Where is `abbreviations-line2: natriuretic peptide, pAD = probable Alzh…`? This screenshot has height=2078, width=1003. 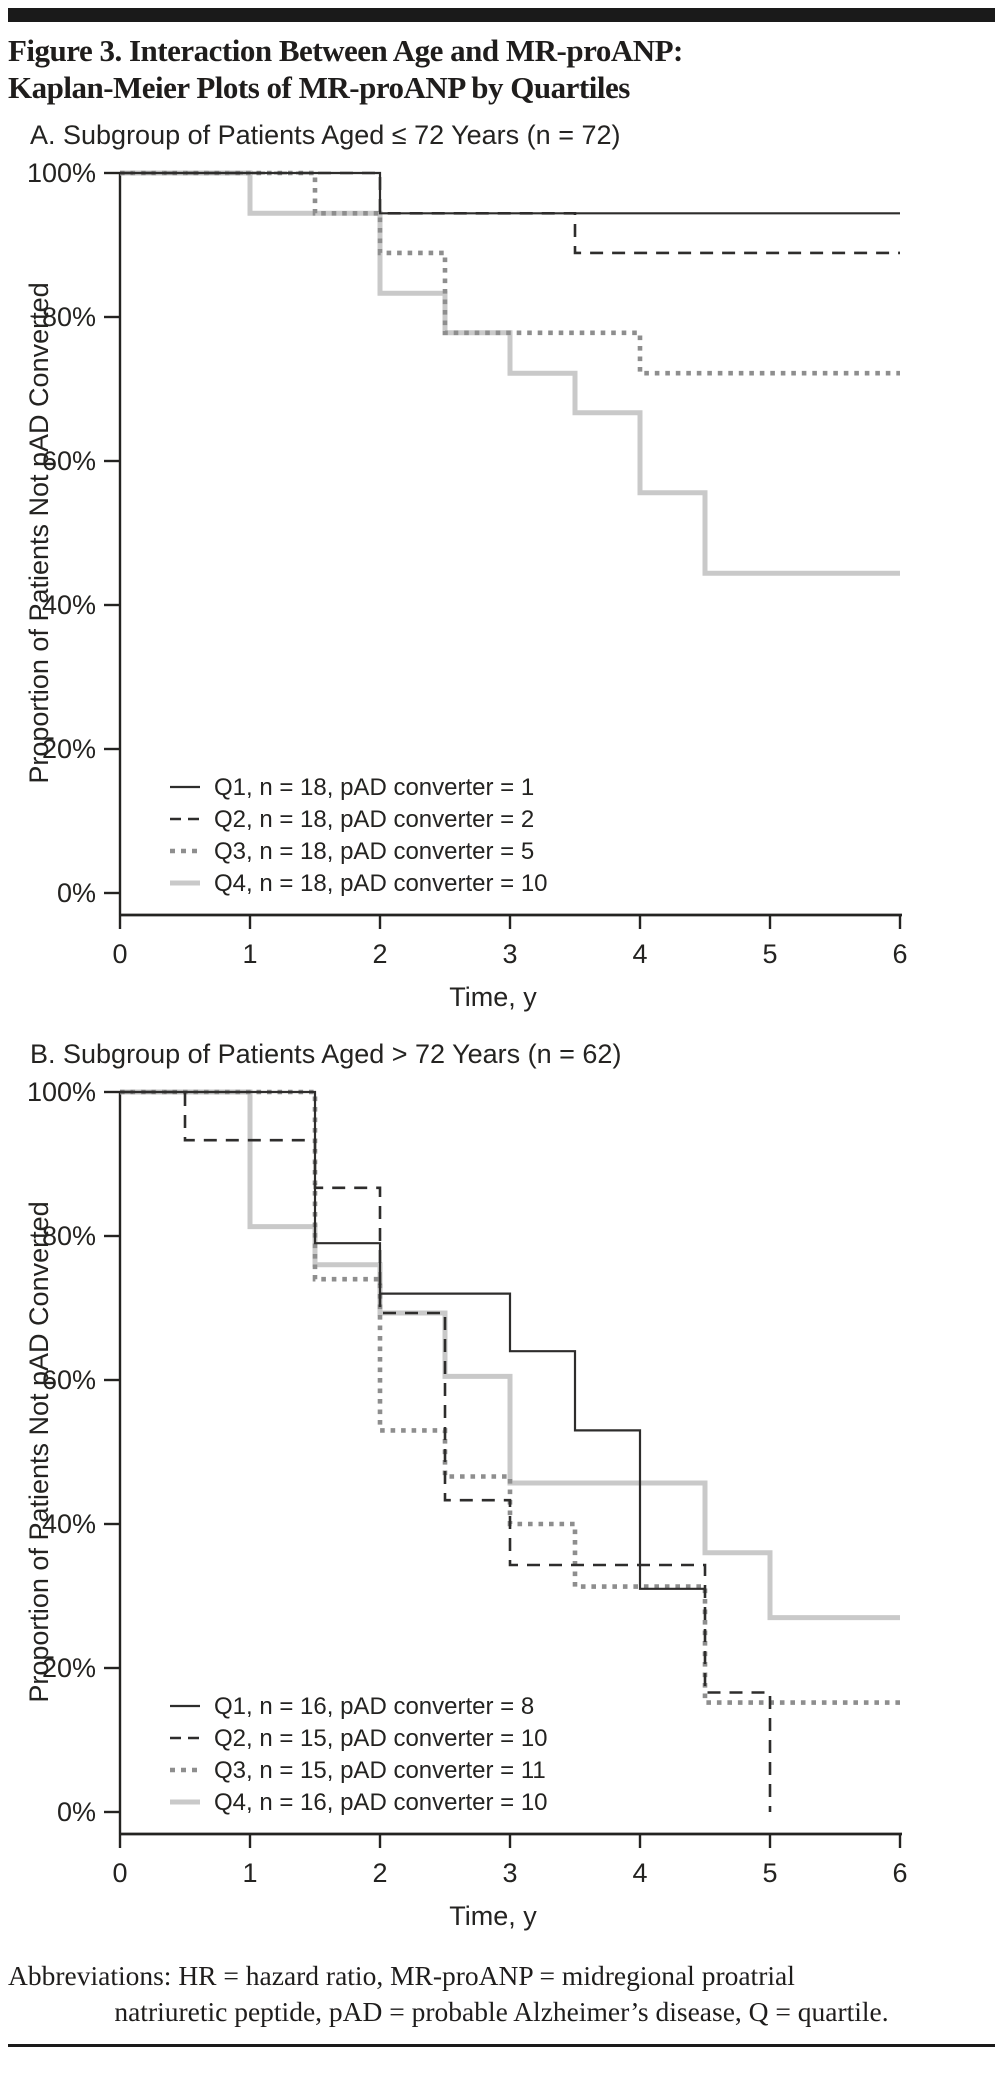
abbreviations-line2: natriuretic peptide, pAD = probable Alzh… is located at coordinates (501, 2011).